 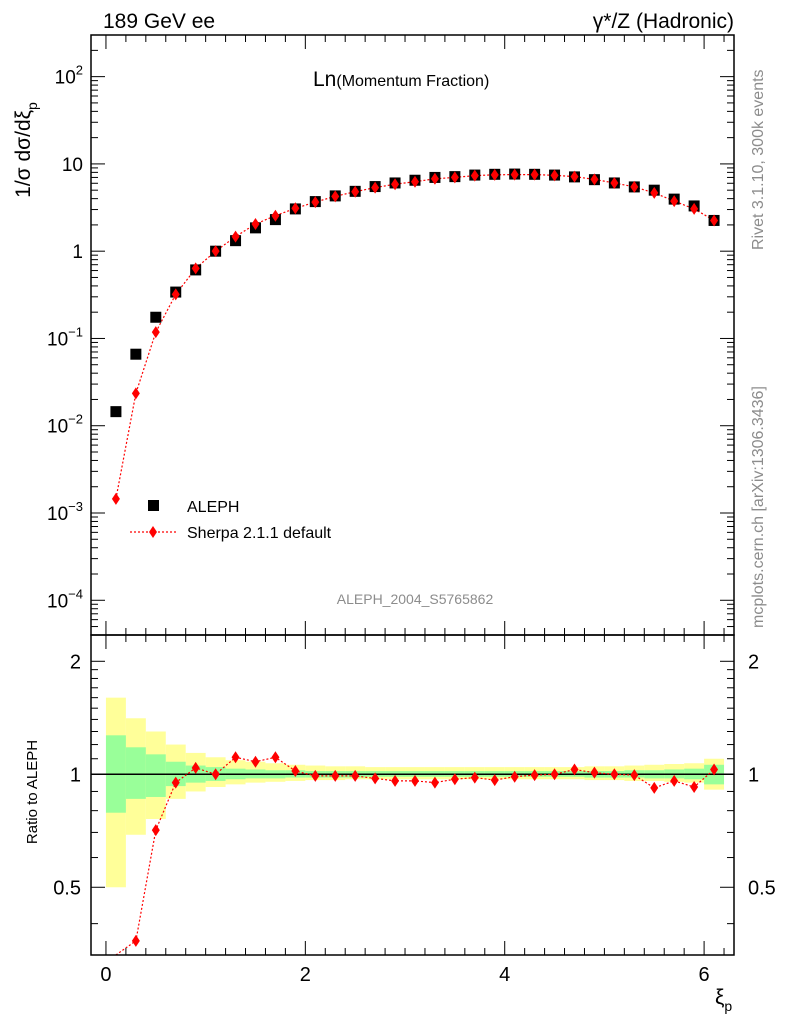 What do you see at coordinates (75, 593) in the screenshot?
I see `main-y-tick-exponent: −4` at bounding box center [75, 593].